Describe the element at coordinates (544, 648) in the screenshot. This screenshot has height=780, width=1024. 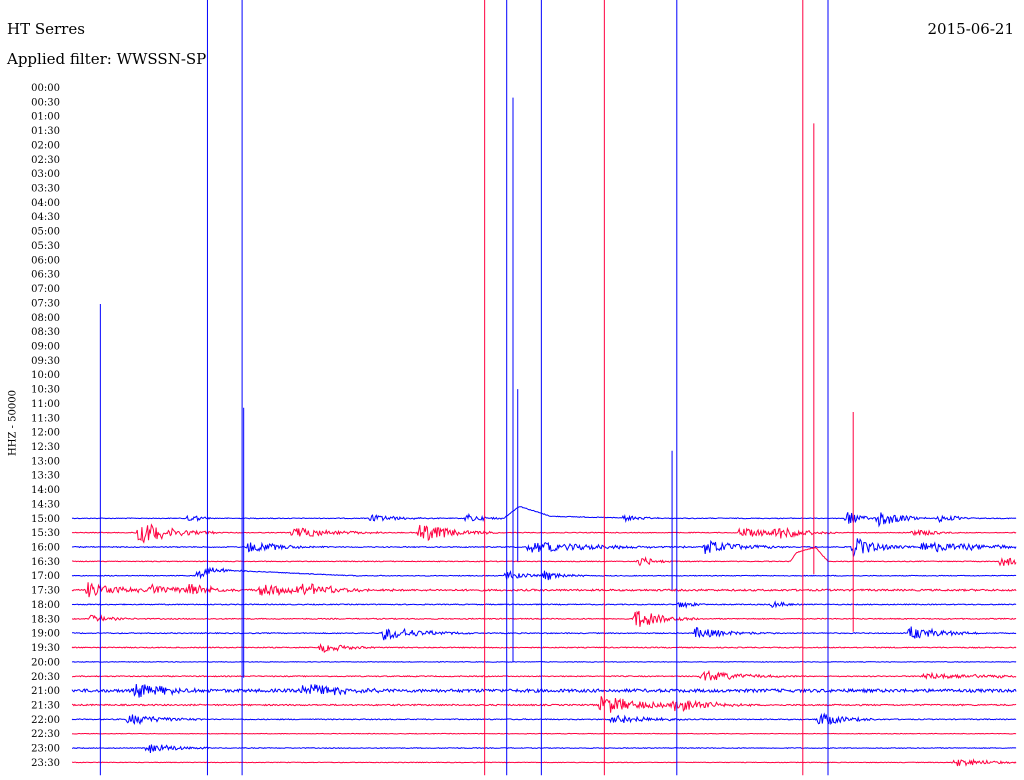
I see `trace-row-1930` at that location.